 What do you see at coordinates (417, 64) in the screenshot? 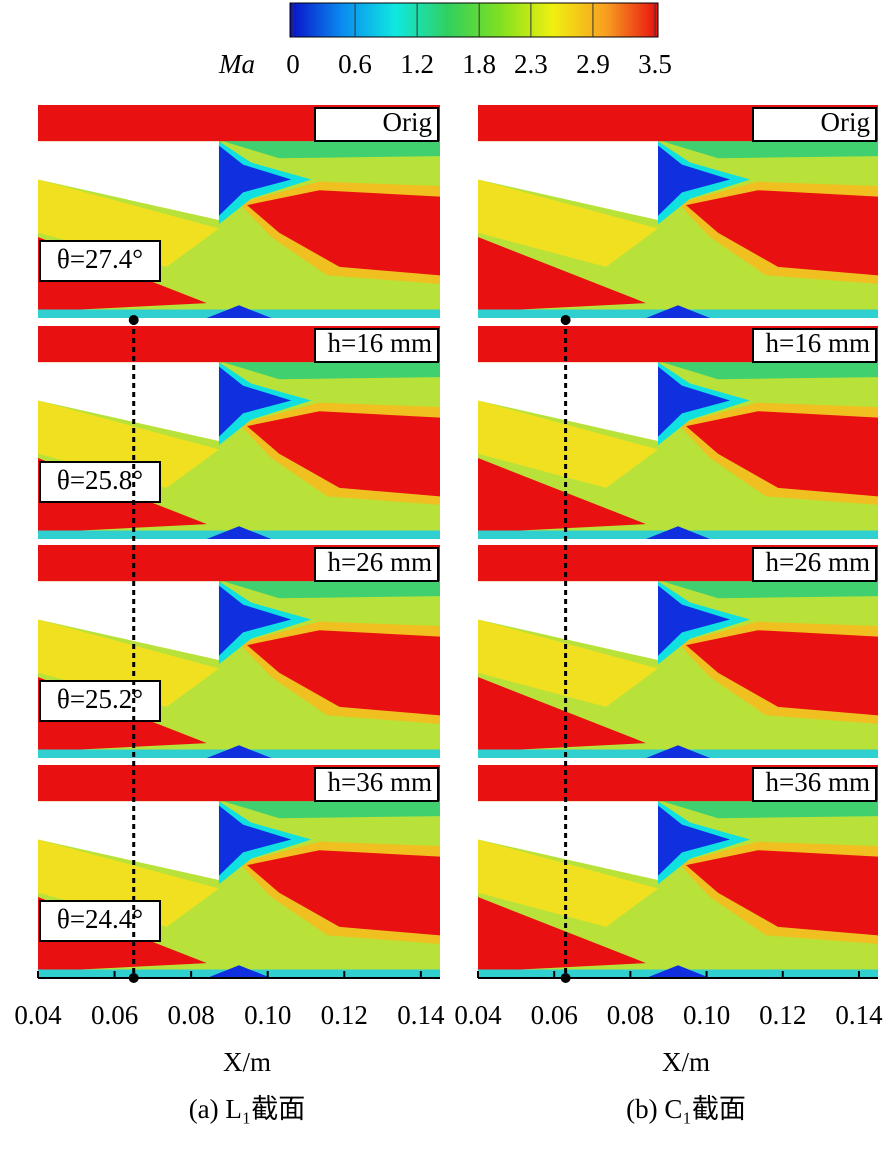
I see `colorbar-tick-label: 1.2` at bounding box center [417, 64].